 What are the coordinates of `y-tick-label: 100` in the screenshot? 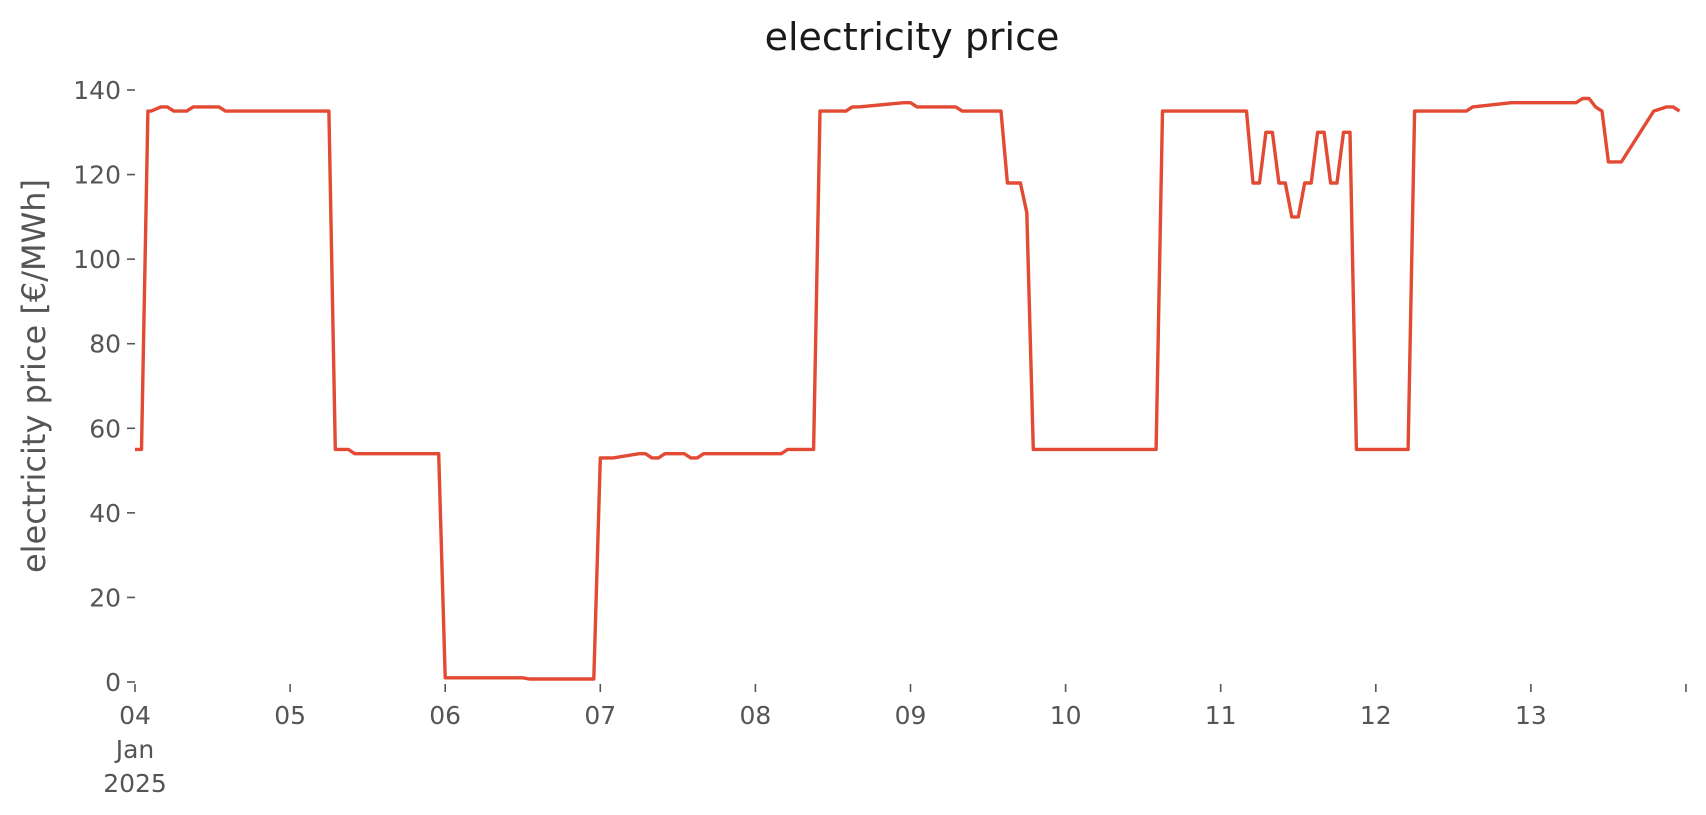 It's located at (97, 259).